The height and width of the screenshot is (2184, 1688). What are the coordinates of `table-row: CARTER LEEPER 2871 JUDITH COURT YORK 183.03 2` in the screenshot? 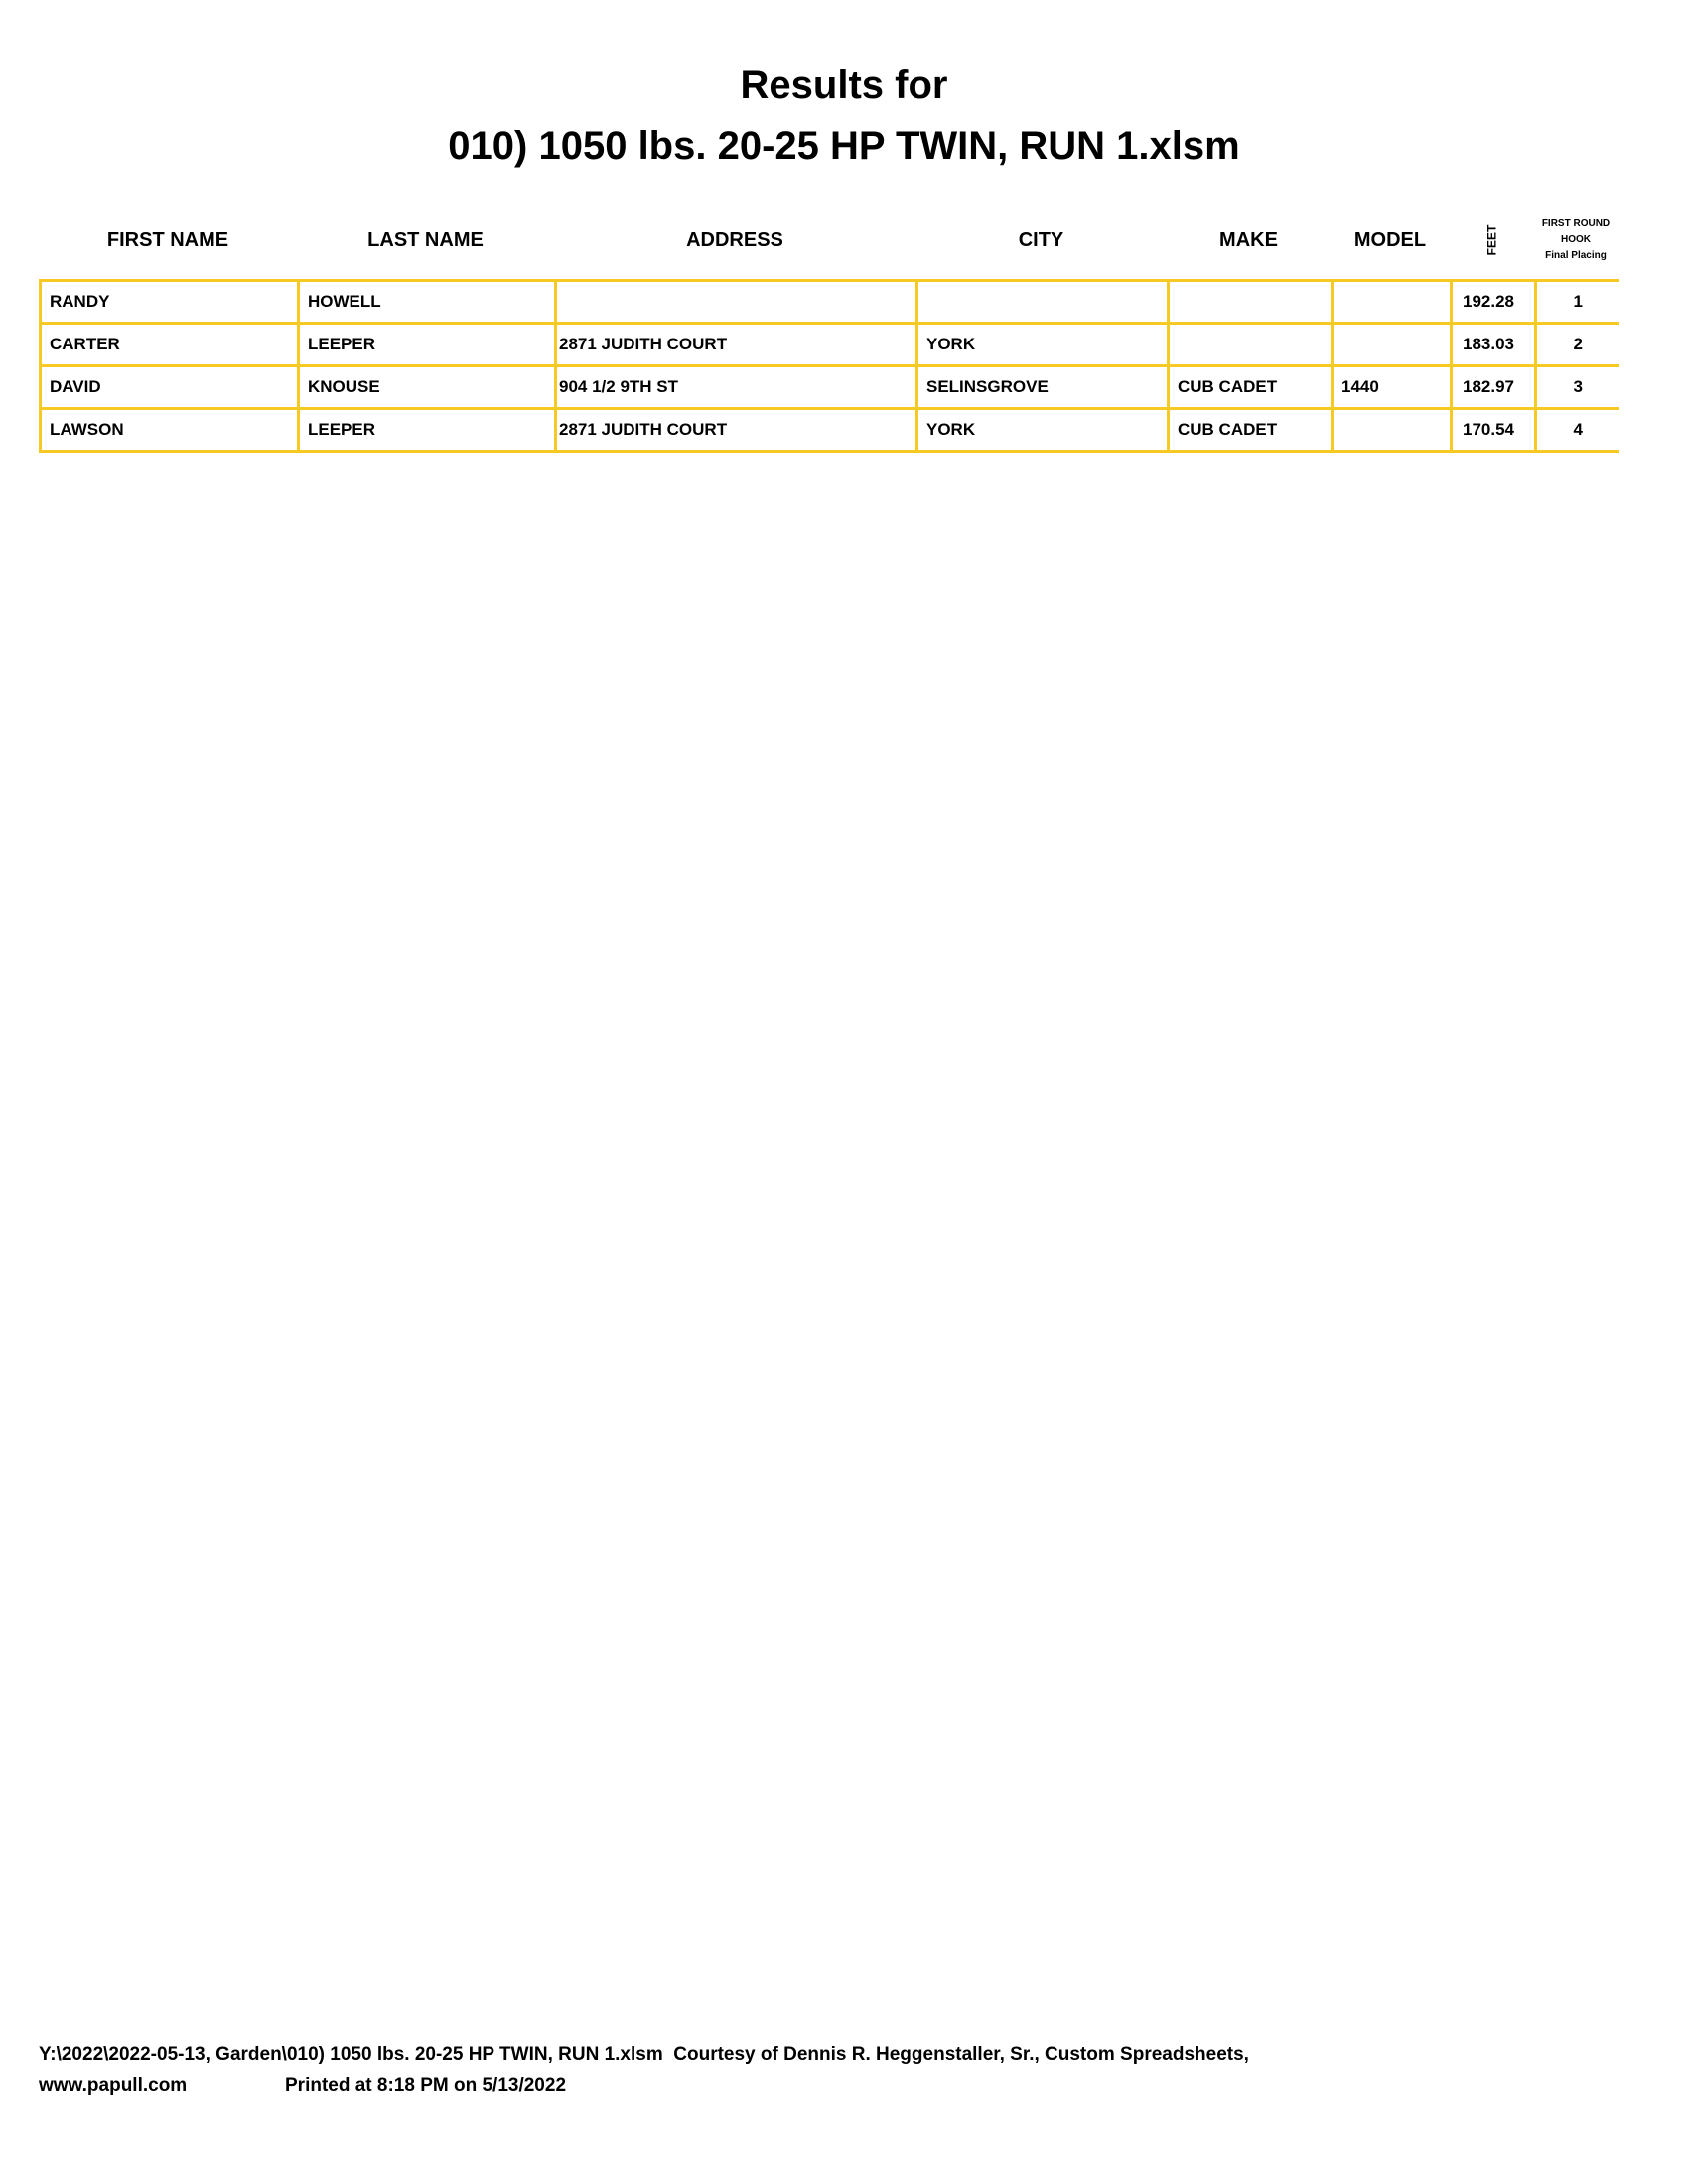 It's located at (829, 344).